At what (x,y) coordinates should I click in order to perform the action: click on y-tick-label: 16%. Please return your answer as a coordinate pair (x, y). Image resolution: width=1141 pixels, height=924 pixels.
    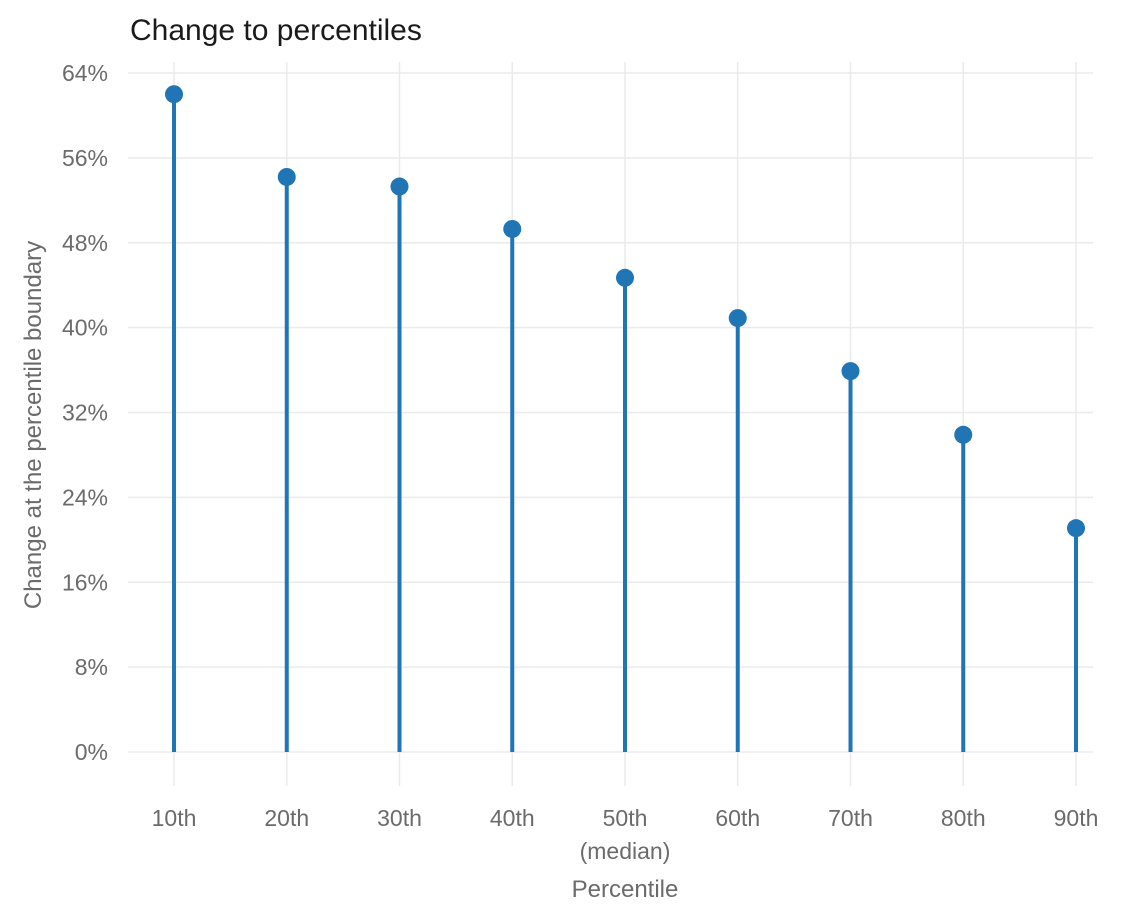
    Looking at the image, I should click on (85, 582).